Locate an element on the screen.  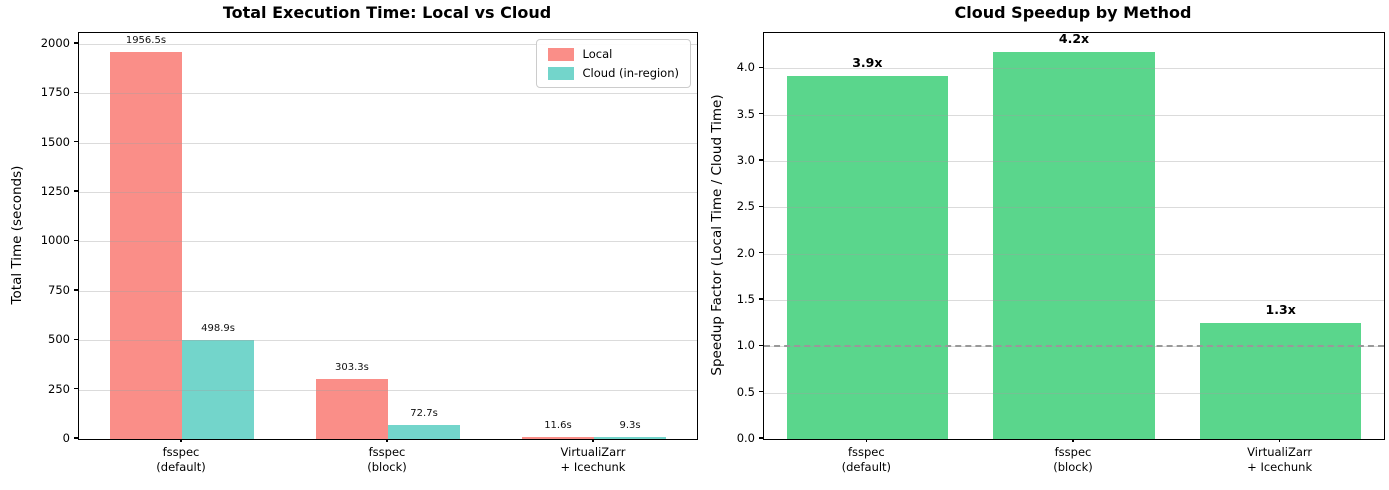
bar-value-label: 72.7s is located at coordinates (424, 413).